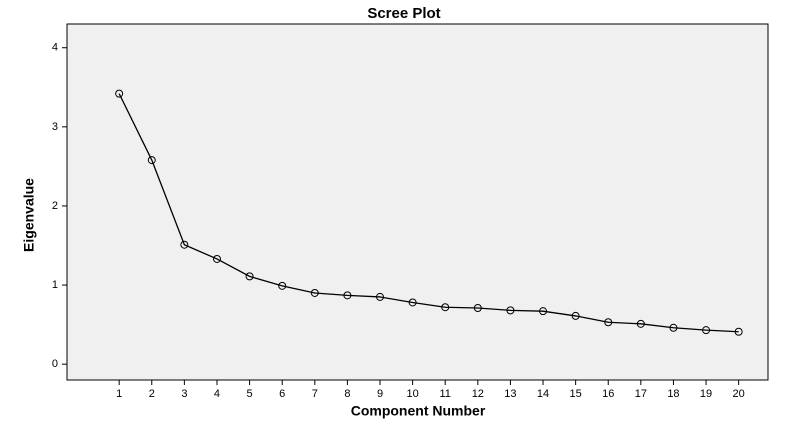 The width and height of the screenshot is (800, 433). Describe the element at coordinates (576, 394) in the screenshot. I see `x-tick-label: 15` at that location.